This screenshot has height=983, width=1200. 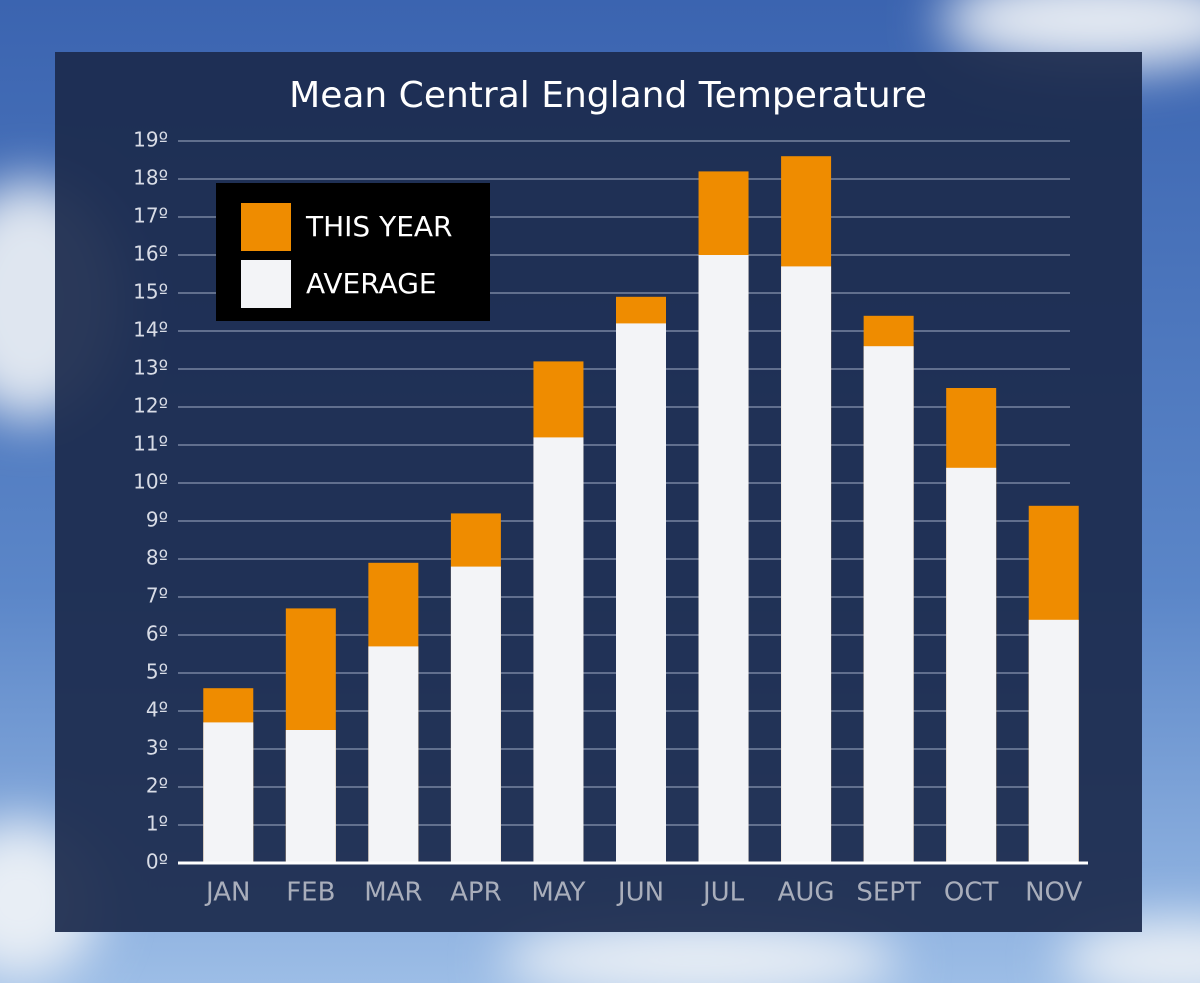 I want to click on chart-title: Mean Central England Temperature, so click(x=608, y=95).